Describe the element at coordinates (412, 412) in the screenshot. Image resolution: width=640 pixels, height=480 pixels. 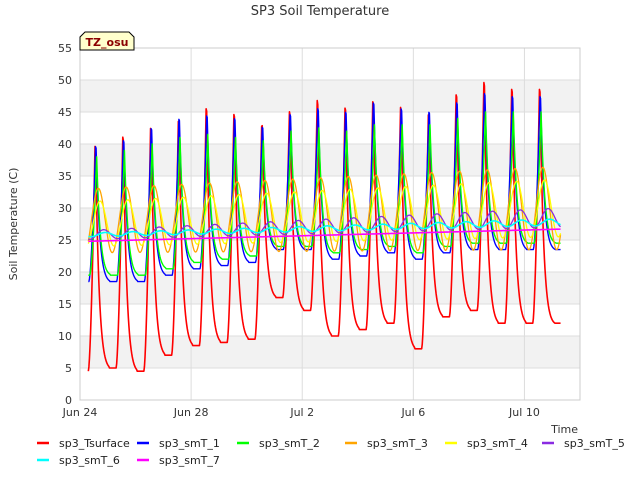
I see `x-tick-label: Jul 6` at that location.